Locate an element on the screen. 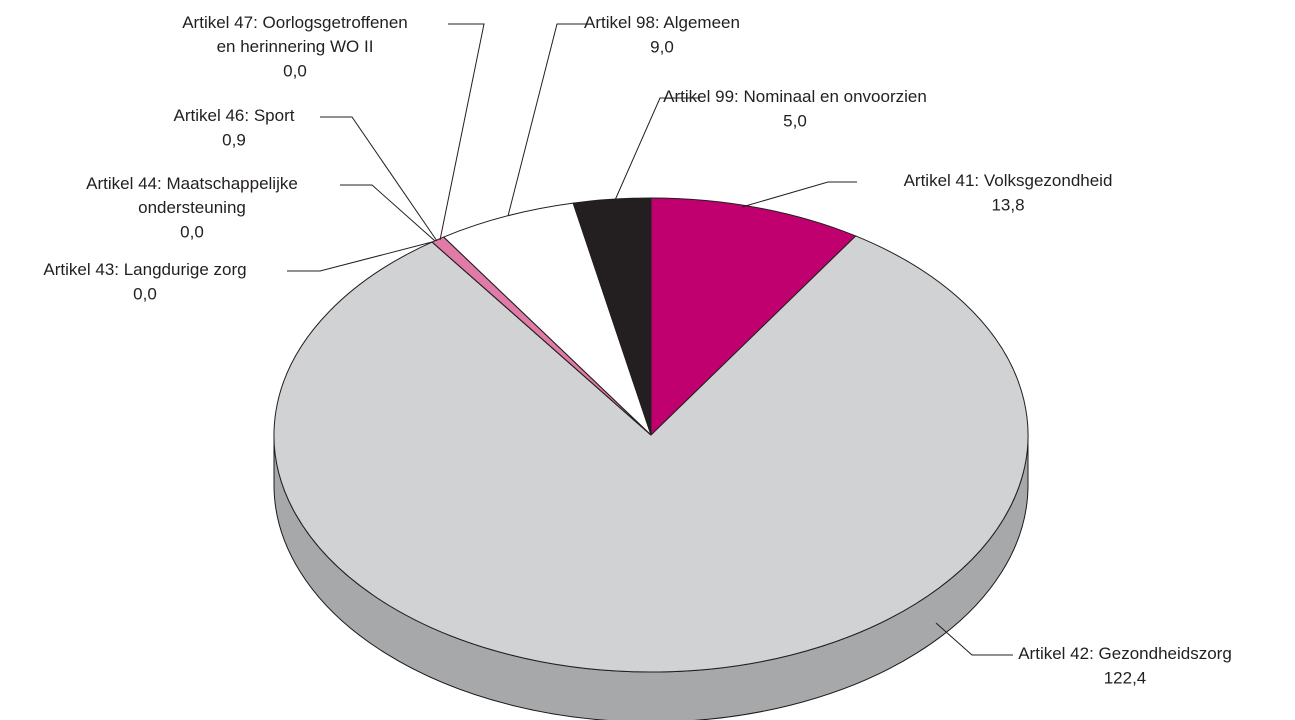  value-label: 122,4 is located at coordinates (1125, 677).